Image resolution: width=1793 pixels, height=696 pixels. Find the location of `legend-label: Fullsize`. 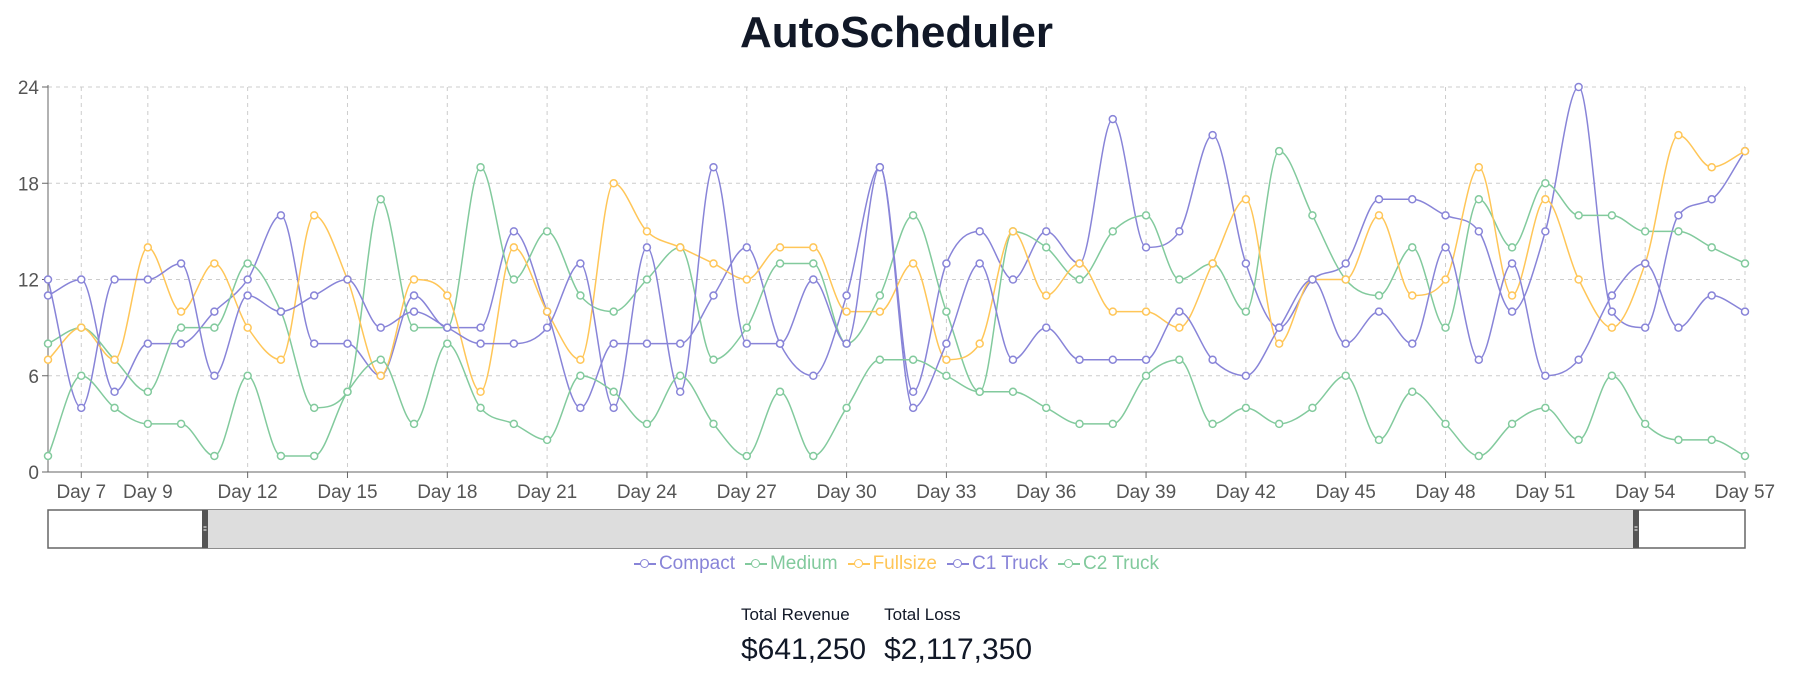

legend-label: Fullsize is located at coordinates (904, 563).